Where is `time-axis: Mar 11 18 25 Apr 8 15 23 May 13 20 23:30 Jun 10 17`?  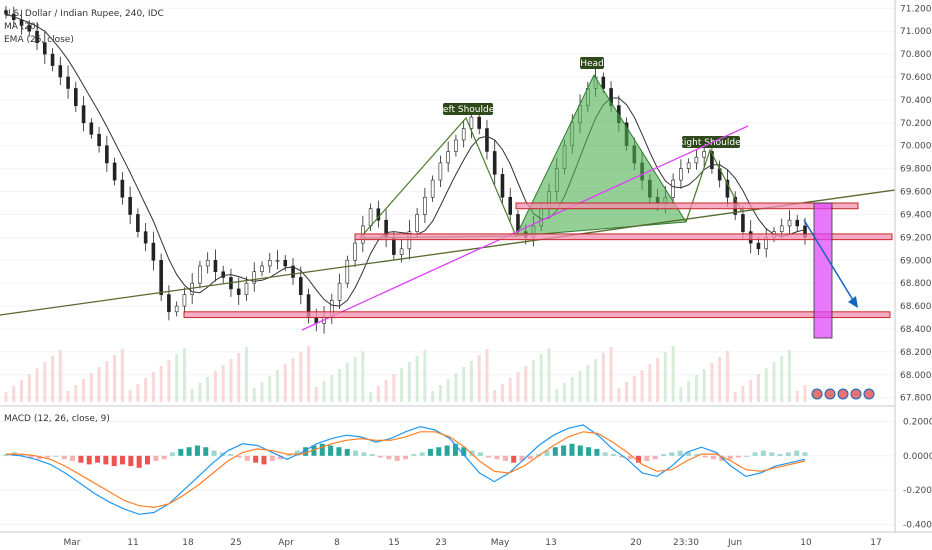 time-axis: Mar 11 18 25 Apr 8 15 23 May 13 20 23:30 Jun 10 17 is located at coordinates (473, 543).